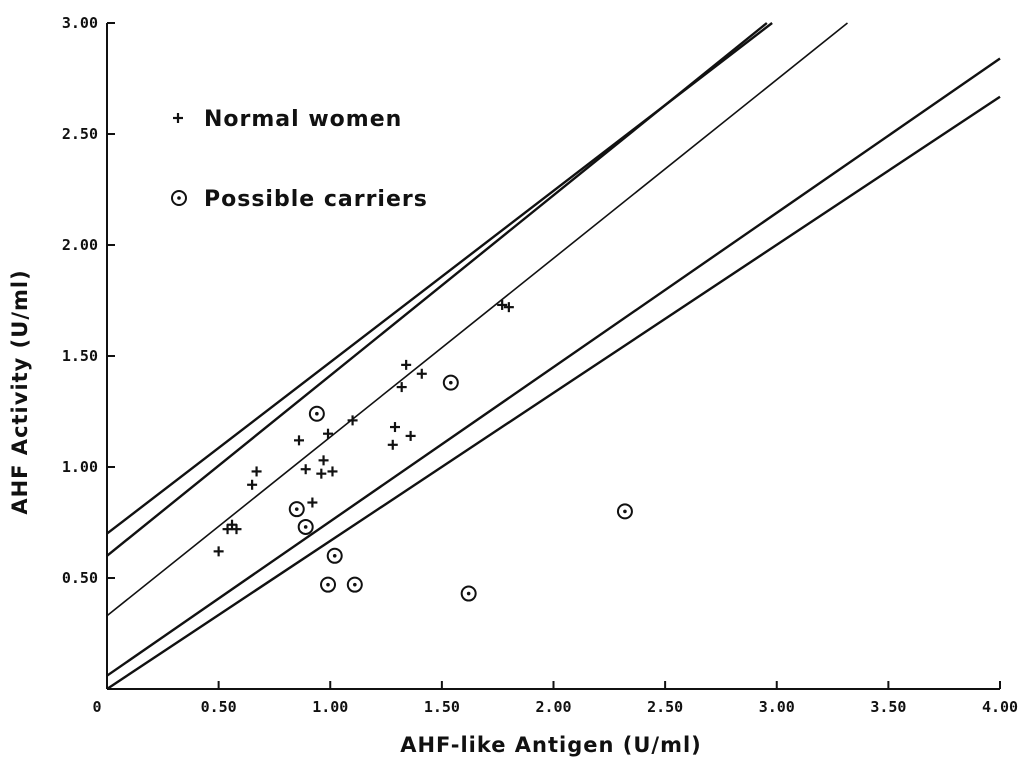 This screenshot has height=765, width=1030. Describe the element at coordinates (888, 707) in the screenshot. I see `x-tick-label: 3.50` at that location.